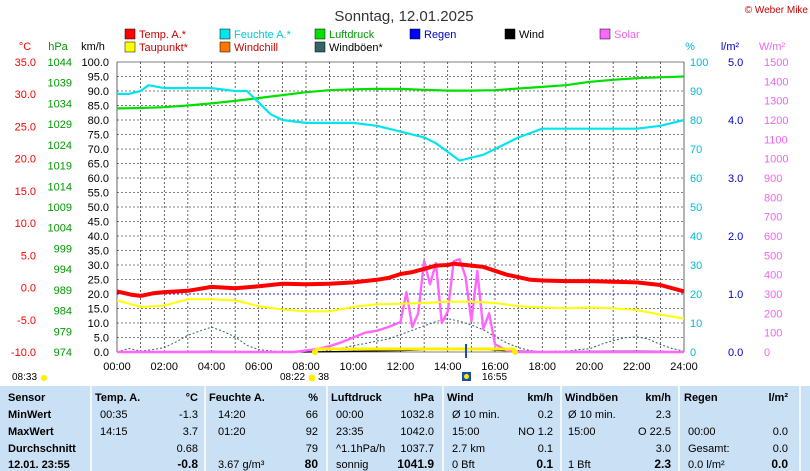  I want to click on pressure-tick-label: 1009, so click(60, 208).